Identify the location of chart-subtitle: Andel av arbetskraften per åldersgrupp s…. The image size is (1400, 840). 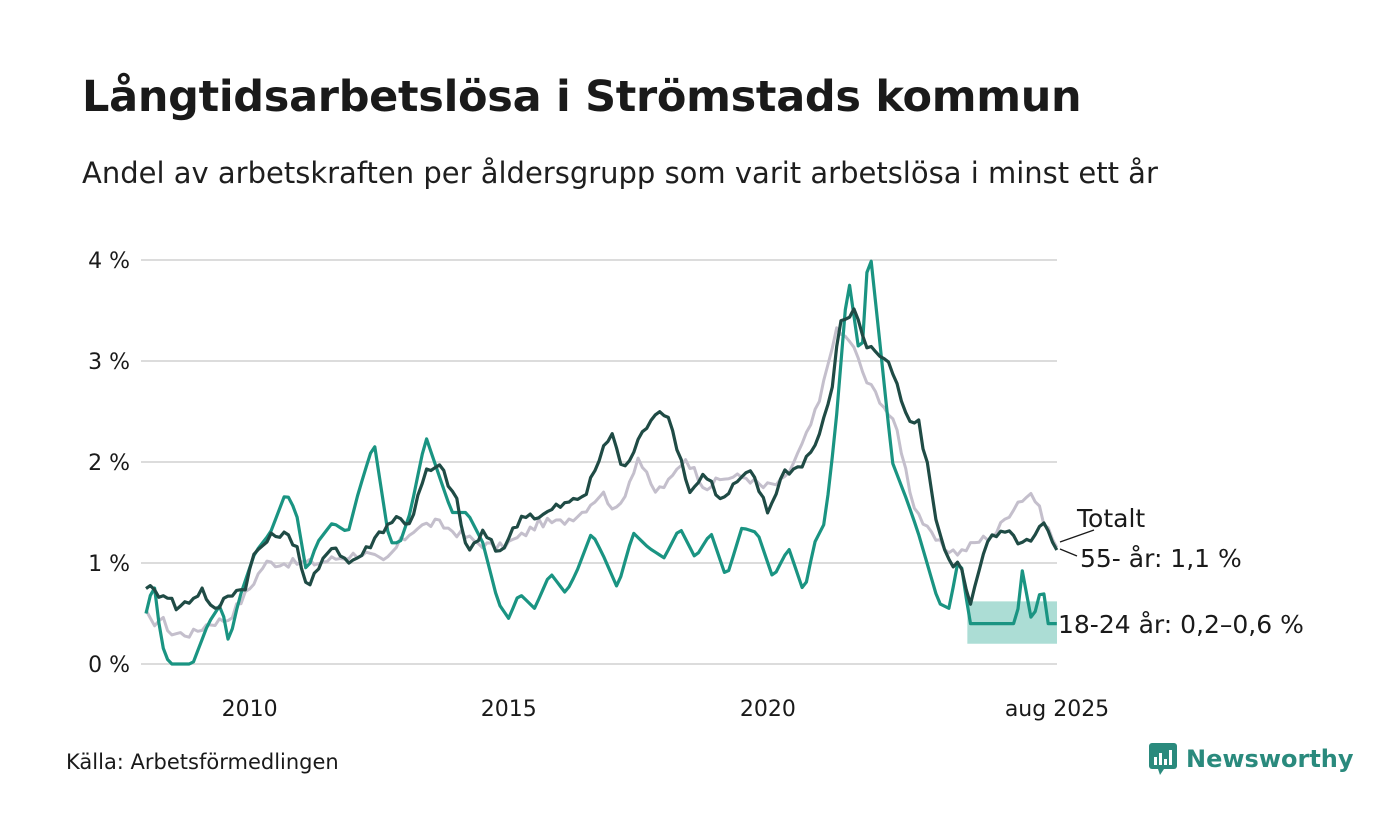
(620, 173).